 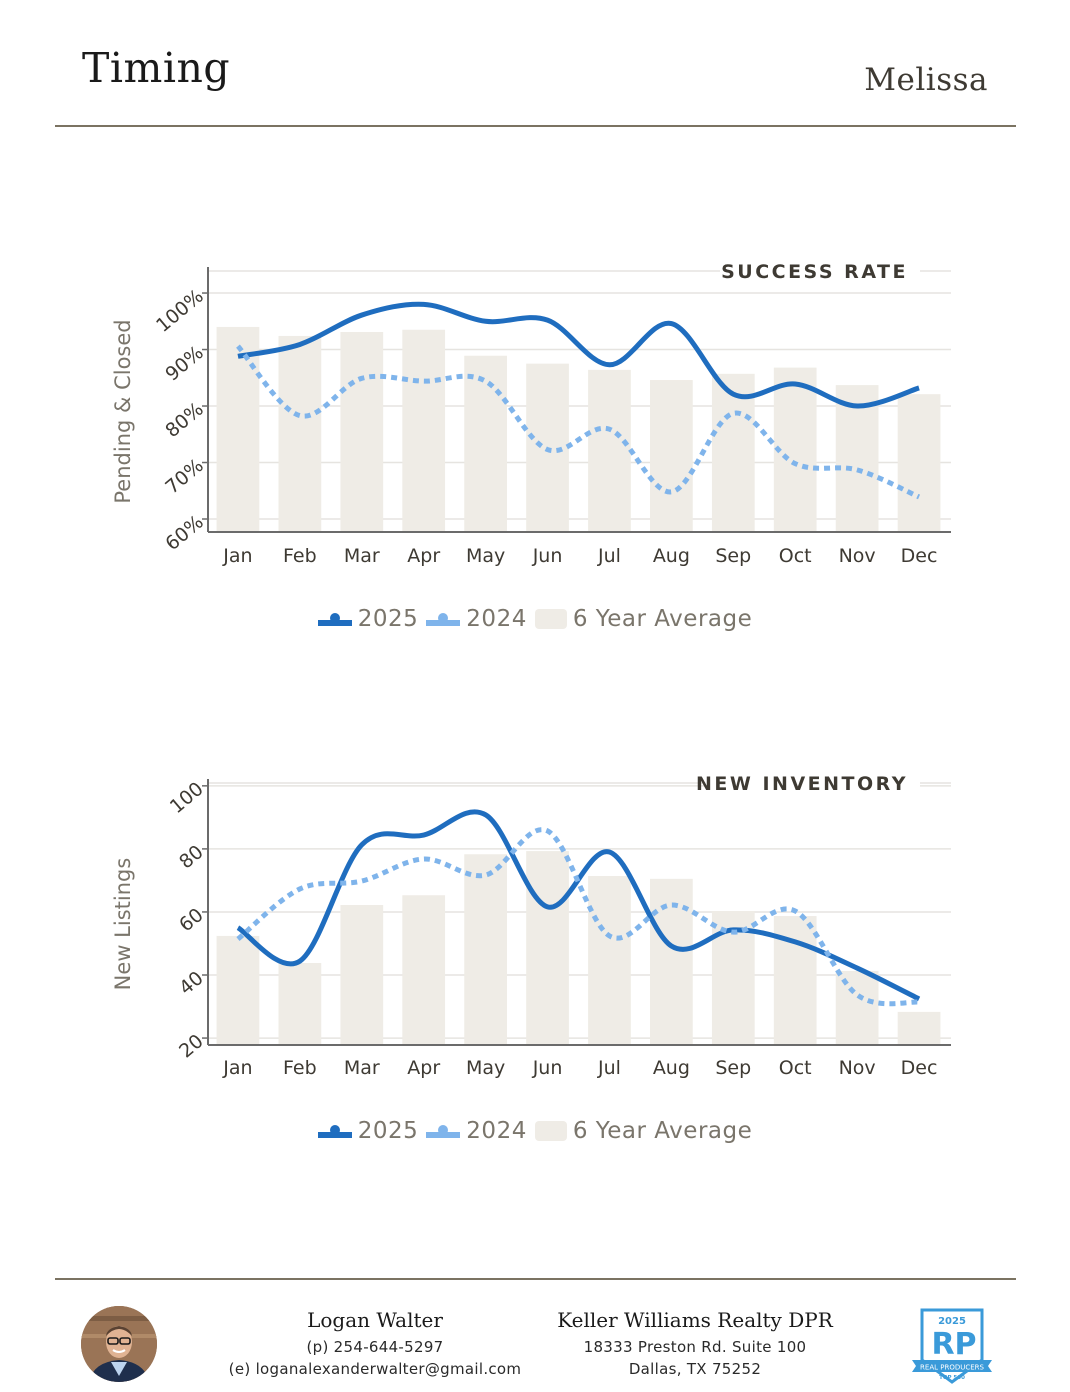 What do you see at coordinates (952, 1368) in the screenshot?
I see `badge-ribbon: REAL PRODUCERS` at bounding box center [952, 1368].